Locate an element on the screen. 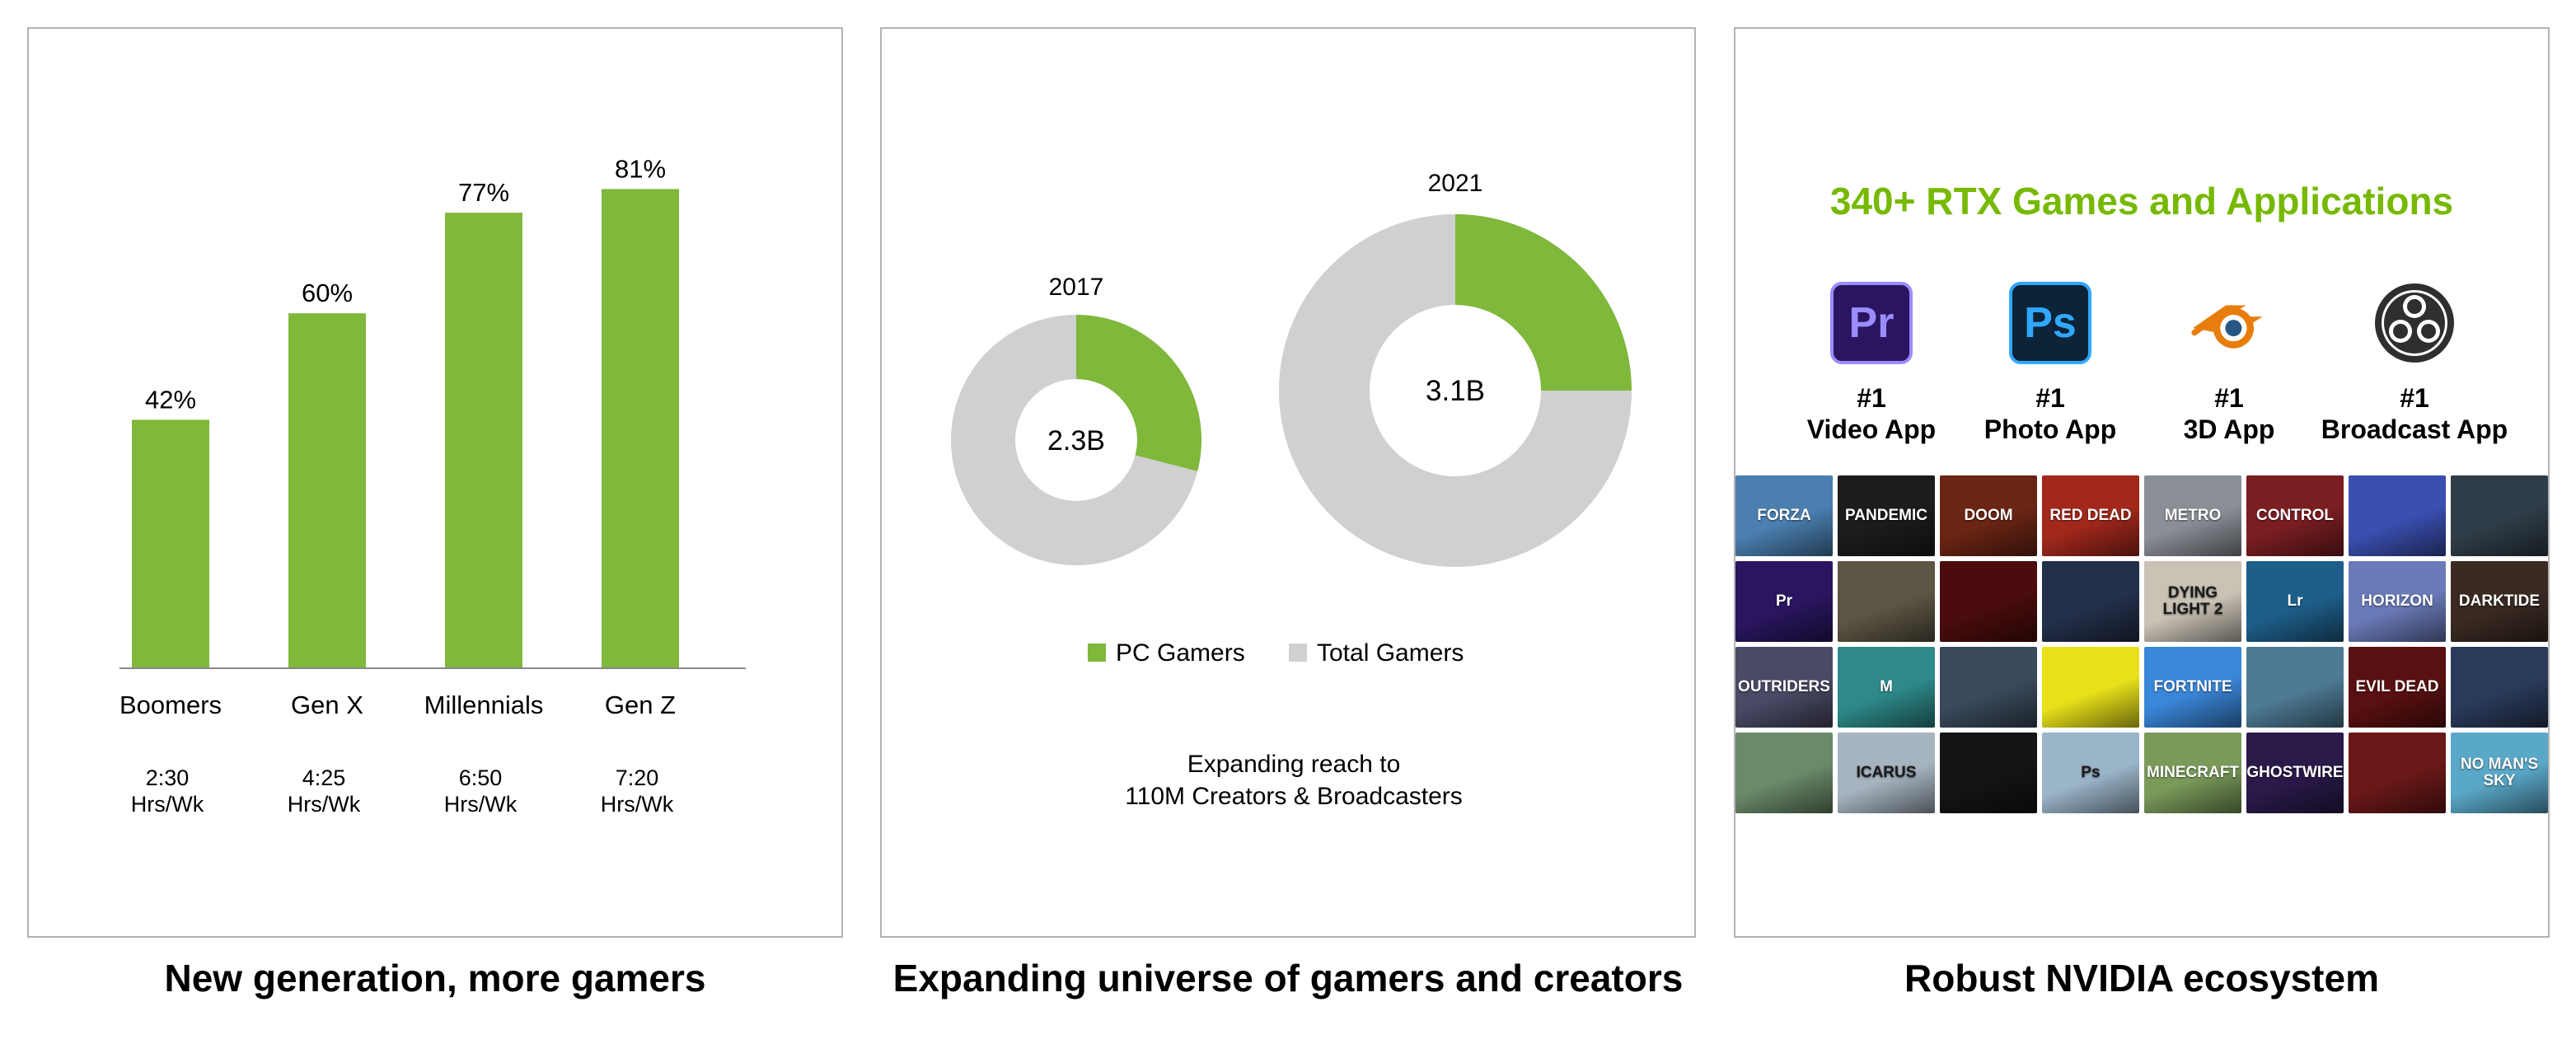  app-label: Broadcast App is located at coordinates (2414, 429).